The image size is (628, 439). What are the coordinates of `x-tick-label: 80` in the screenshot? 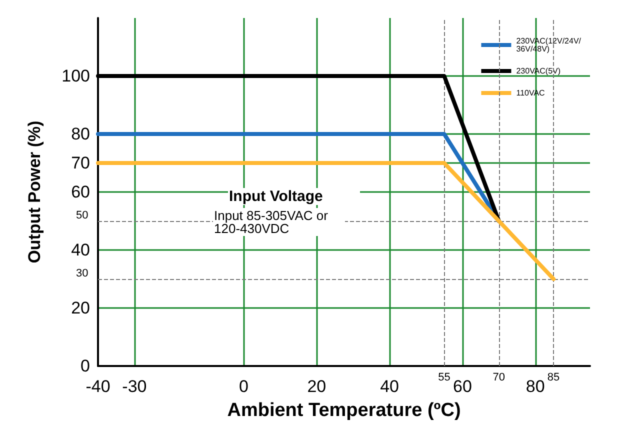 It's located at (535, 386).